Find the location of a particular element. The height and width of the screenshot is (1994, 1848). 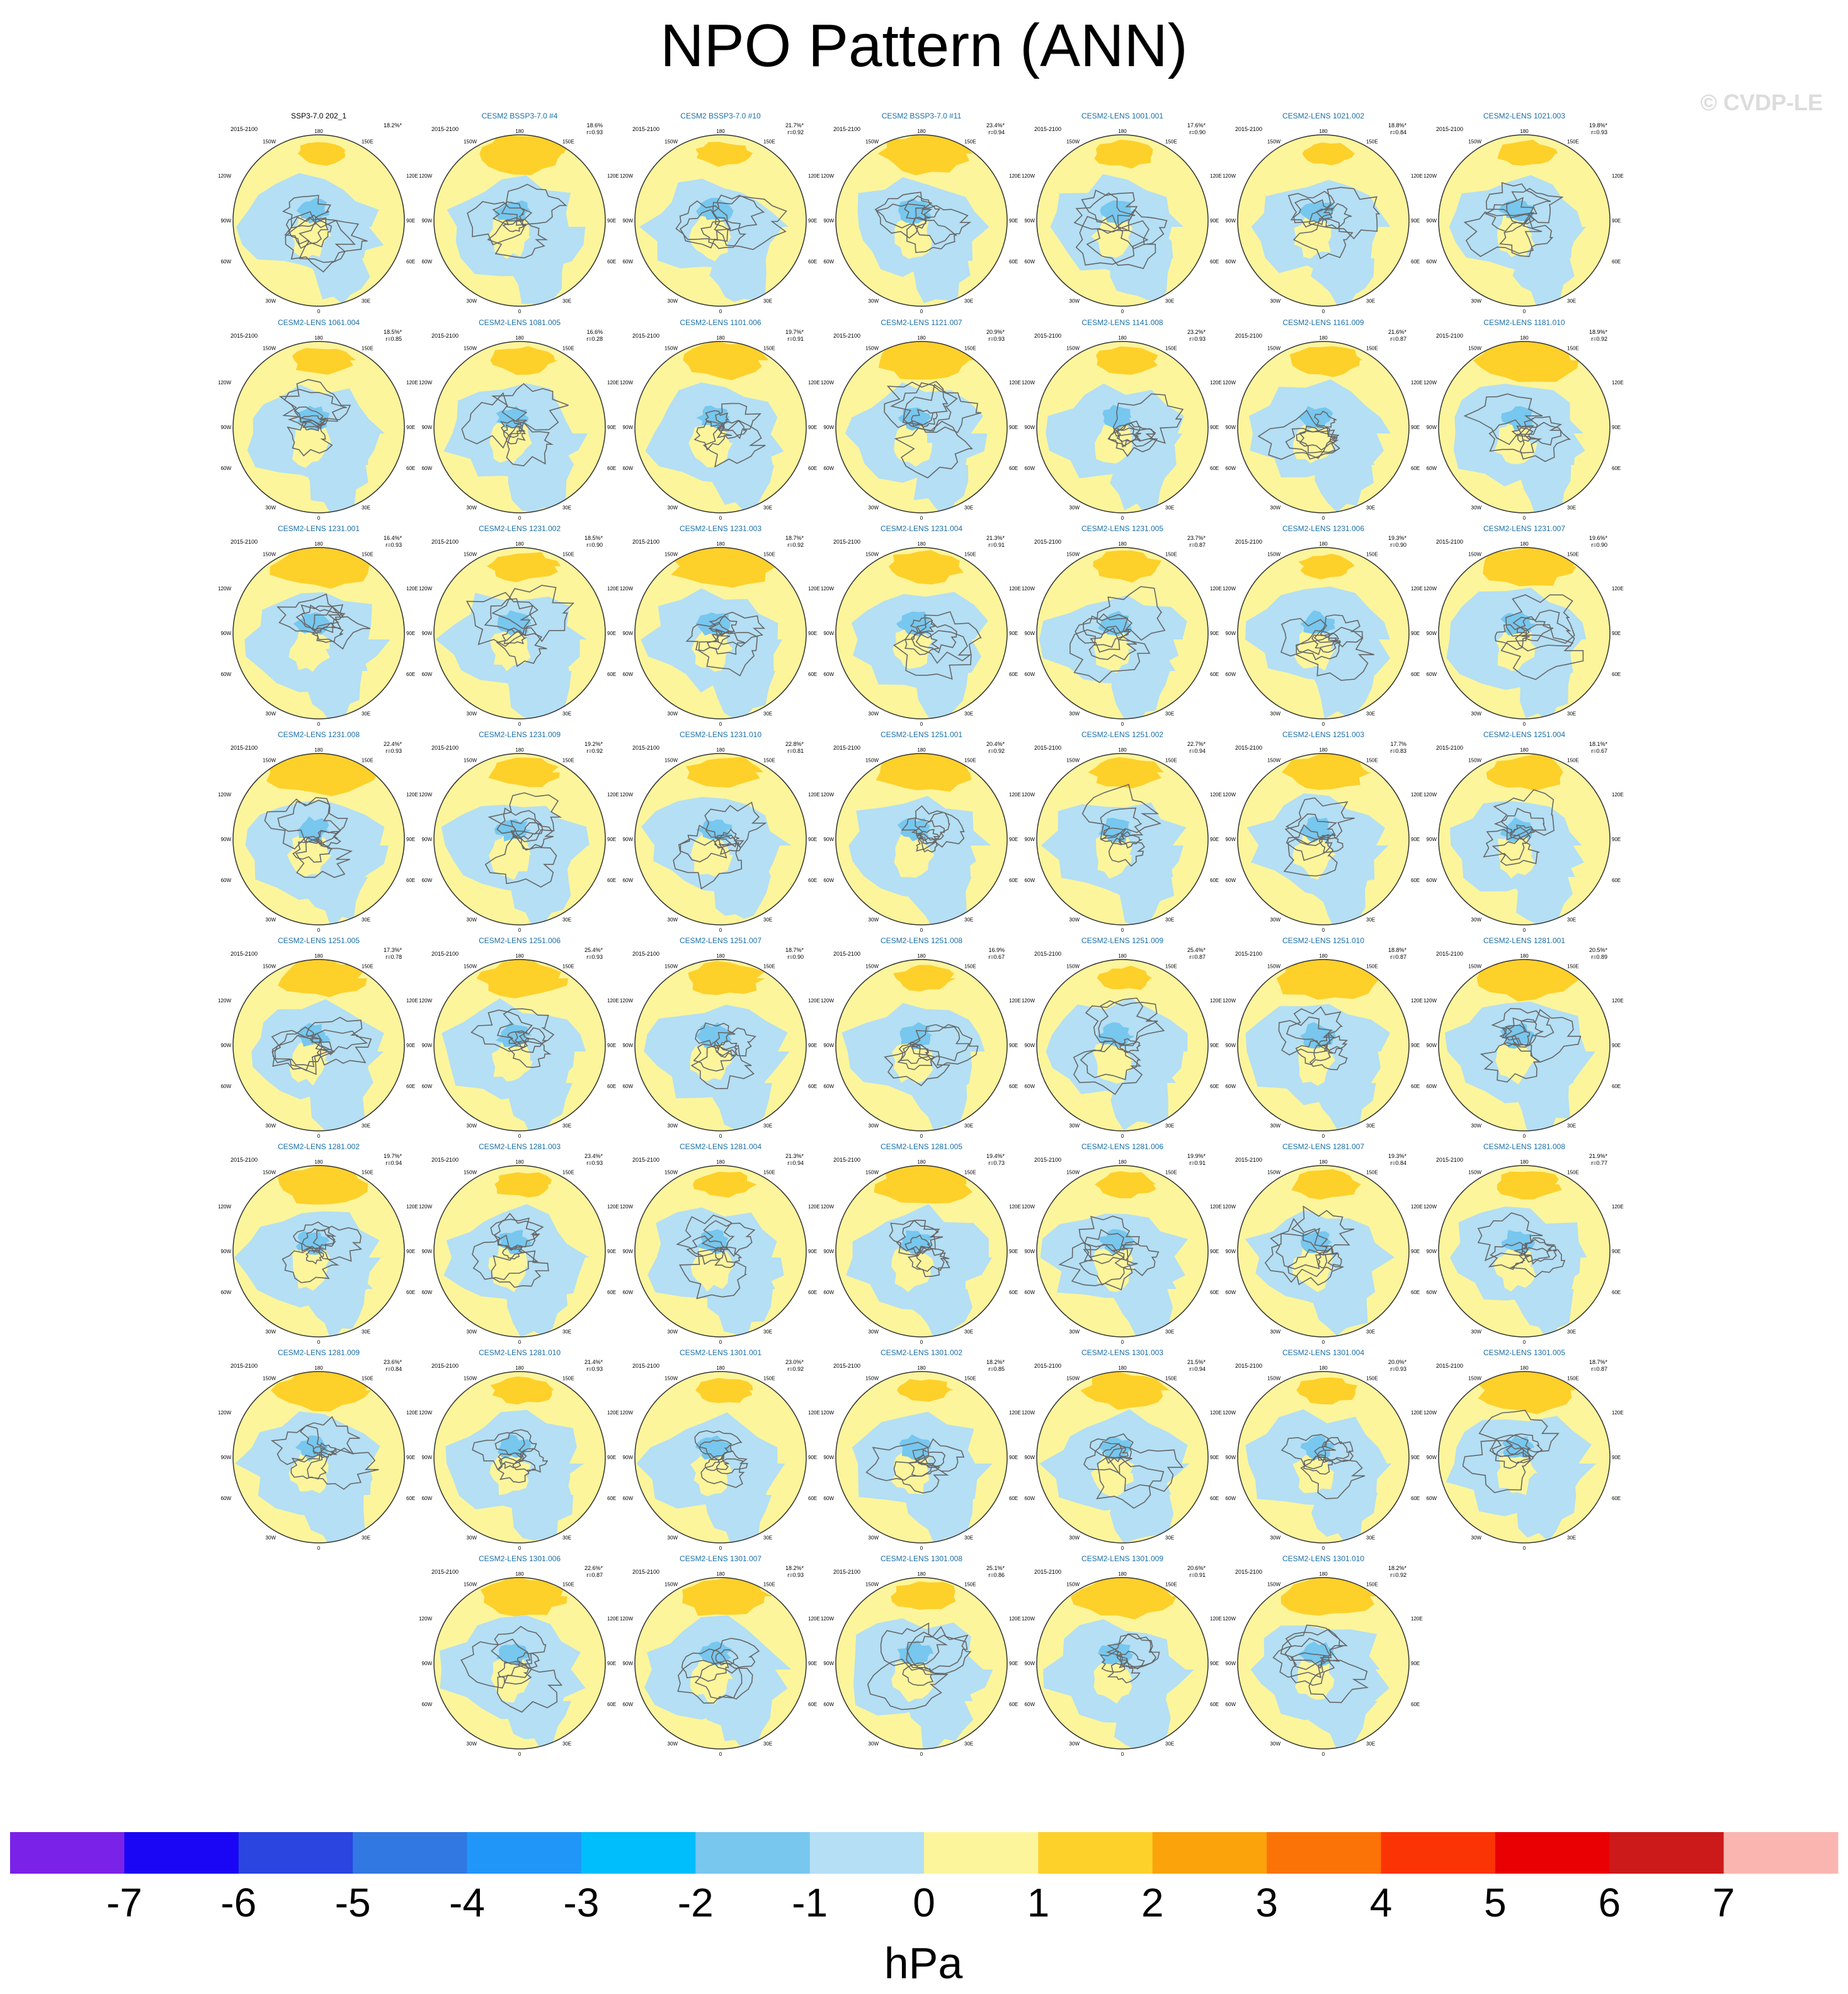

panel-title: CESM2-LENS 1251.006 is located at coordinates (520, 940).